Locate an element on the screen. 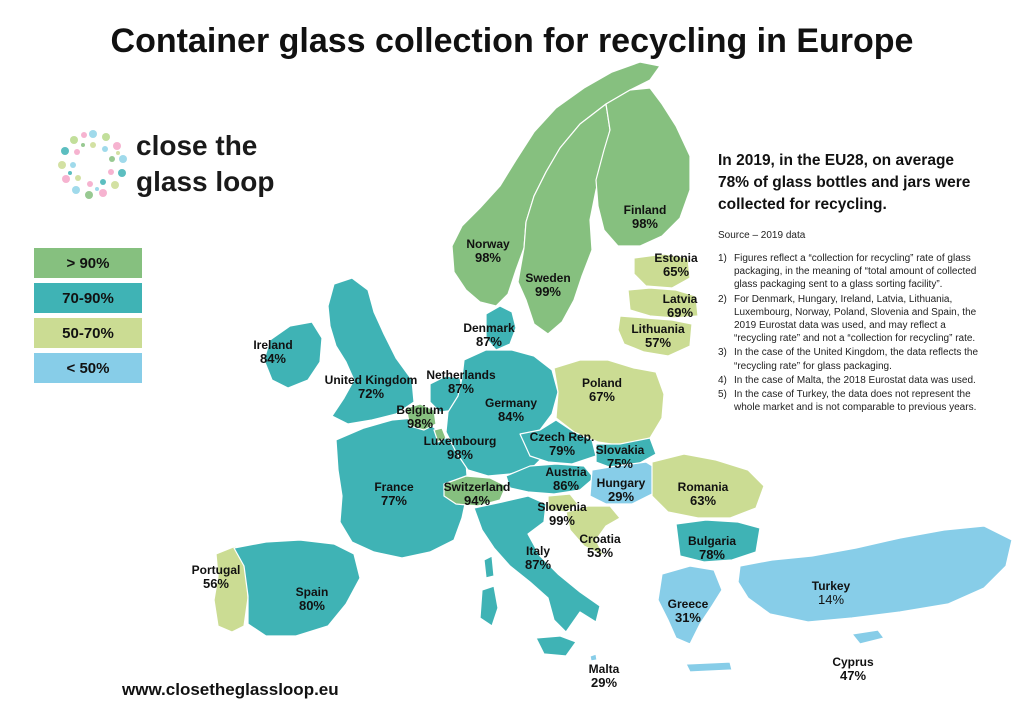 The image size is (1024, 724). label-belgium: Belgium 98% is located at coordinates (419, 417).